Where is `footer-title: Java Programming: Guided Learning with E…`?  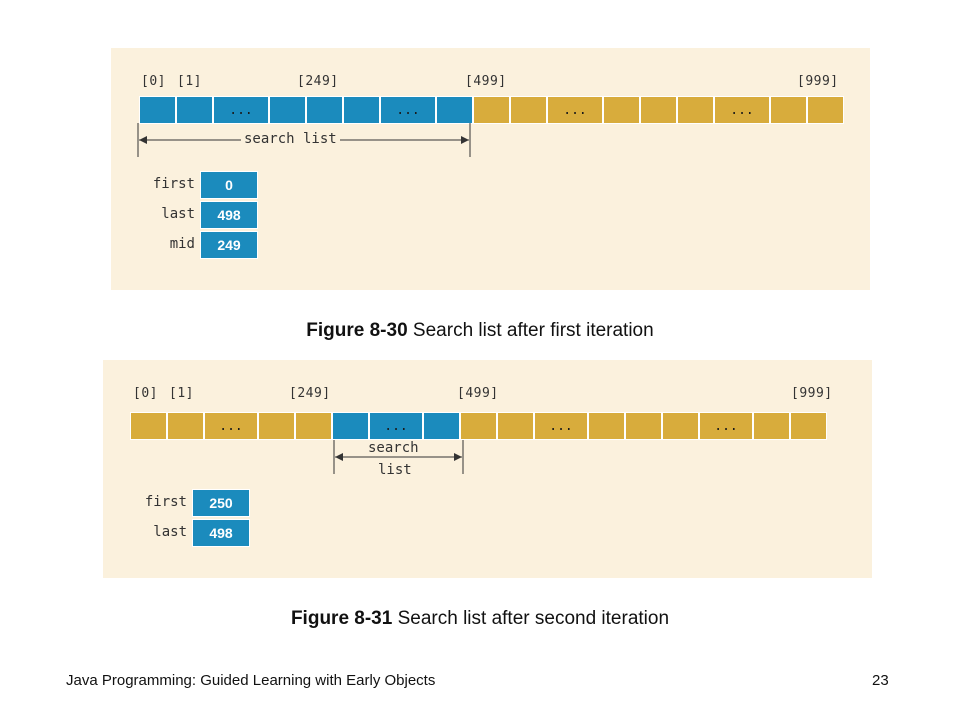 footer-title: Java Programming: Guided Learning with E… is located at coordinates (251, 680).